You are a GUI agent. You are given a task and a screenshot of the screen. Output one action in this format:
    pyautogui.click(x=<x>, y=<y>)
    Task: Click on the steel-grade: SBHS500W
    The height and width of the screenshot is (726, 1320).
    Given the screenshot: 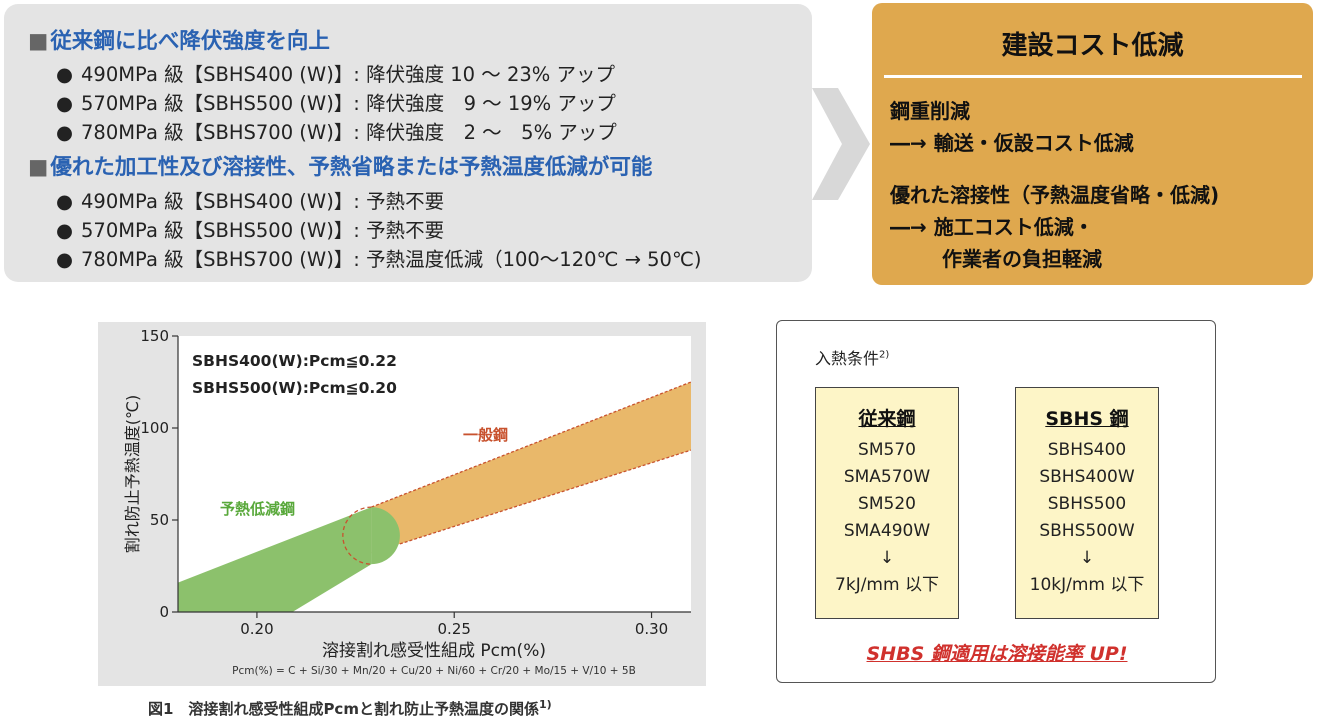 What is the action you would take?
    pyautogui.click(x=1087, y=531)
    